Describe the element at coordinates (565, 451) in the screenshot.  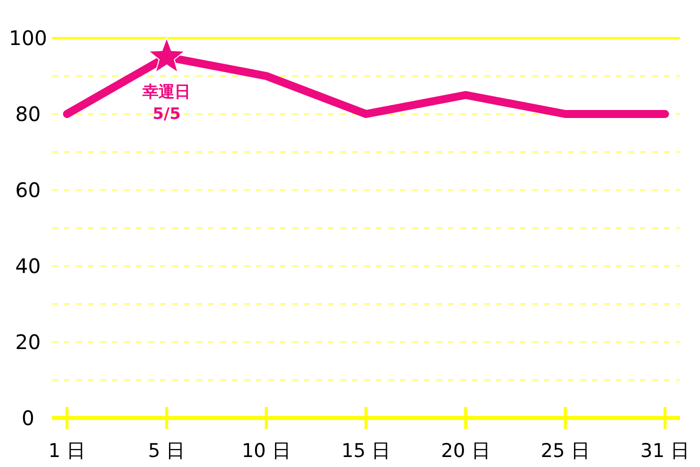
I see `x-tick-label: 25 日` at that location.